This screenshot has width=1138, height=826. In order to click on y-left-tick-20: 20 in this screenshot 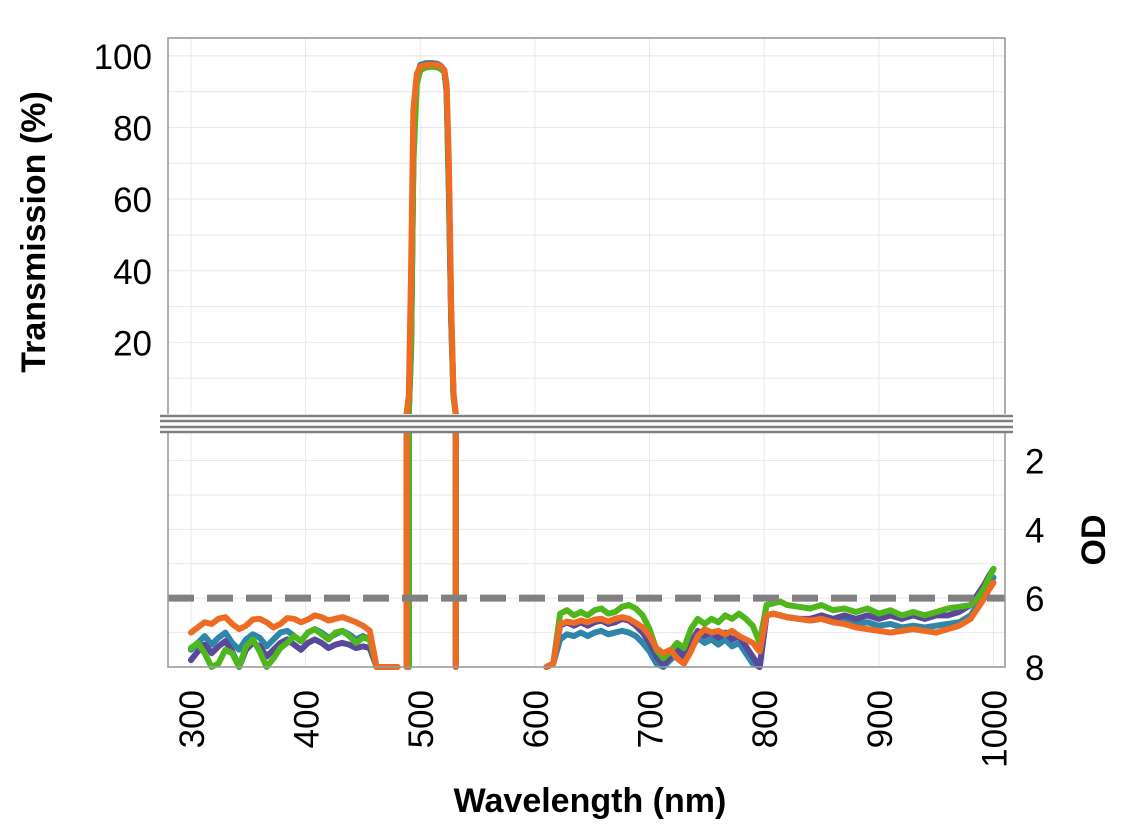, I will do `click(132, 343)`.